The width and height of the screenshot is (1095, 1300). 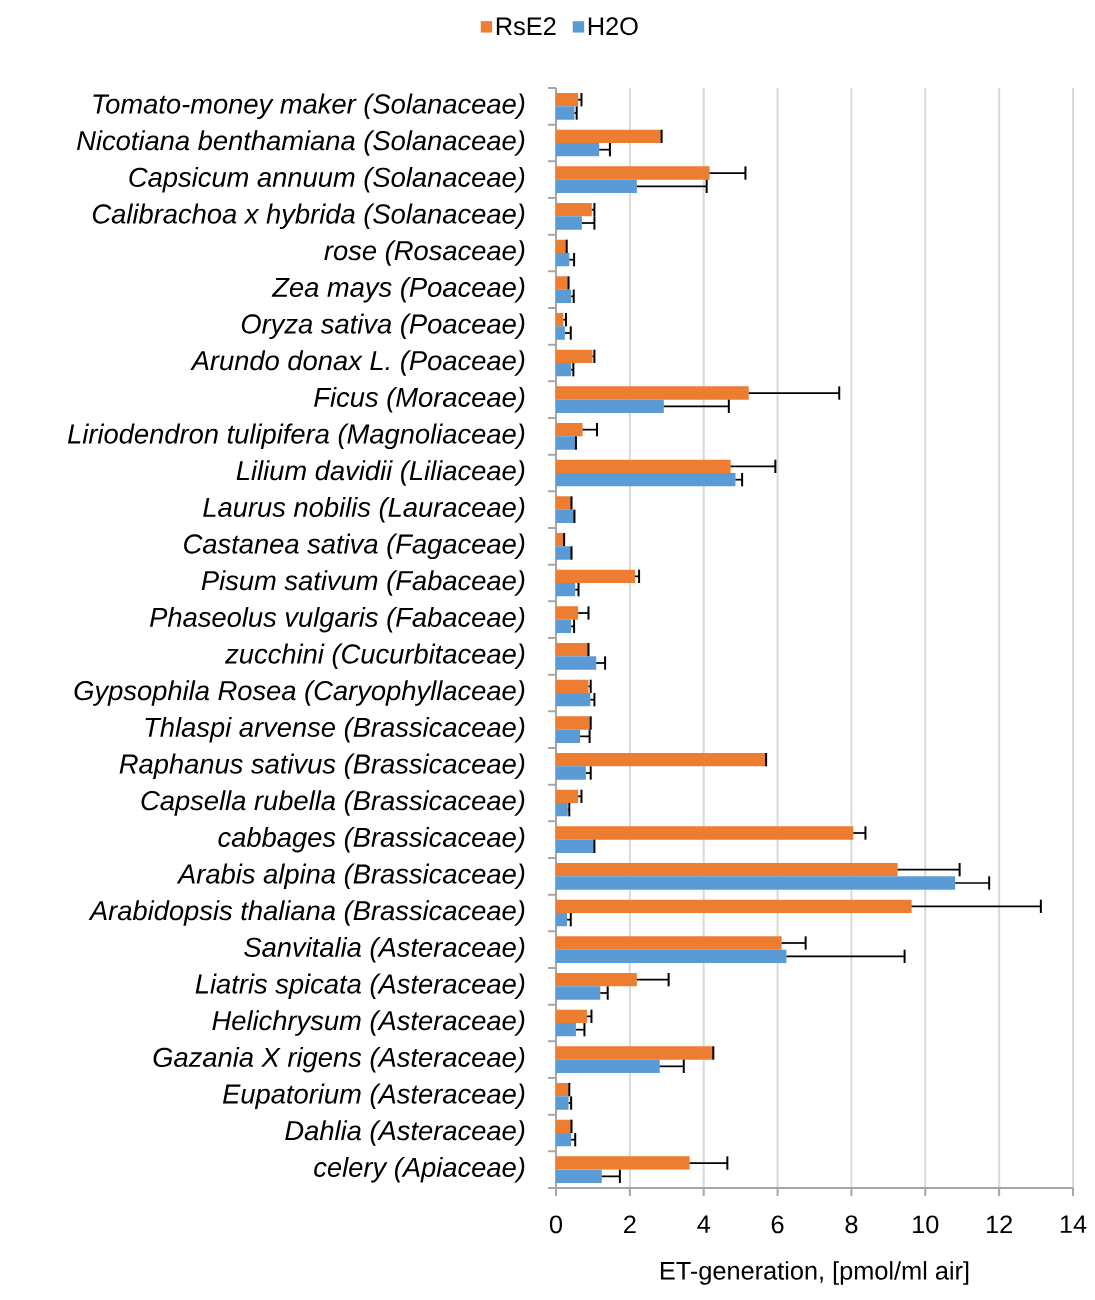 I want to click on y-tick-label: Nicotiana benthamiana (Solanaceae), so click(x=301, y=143).